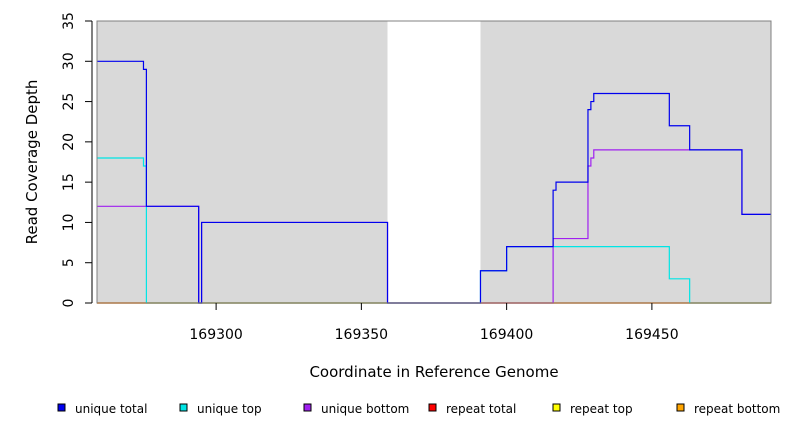 This screenshot has width=792, height=432. I want to click on y-tick-label-5: 5, so click(69, 262).